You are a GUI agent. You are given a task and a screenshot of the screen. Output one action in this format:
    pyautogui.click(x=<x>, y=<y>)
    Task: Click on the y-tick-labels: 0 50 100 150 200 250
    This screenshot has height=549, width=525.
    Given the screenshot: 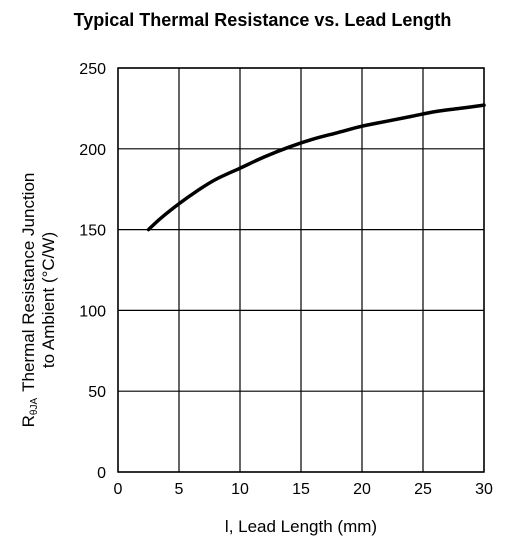 What is the action you would take?
    pyautogui.click(x=92, y=271)
    